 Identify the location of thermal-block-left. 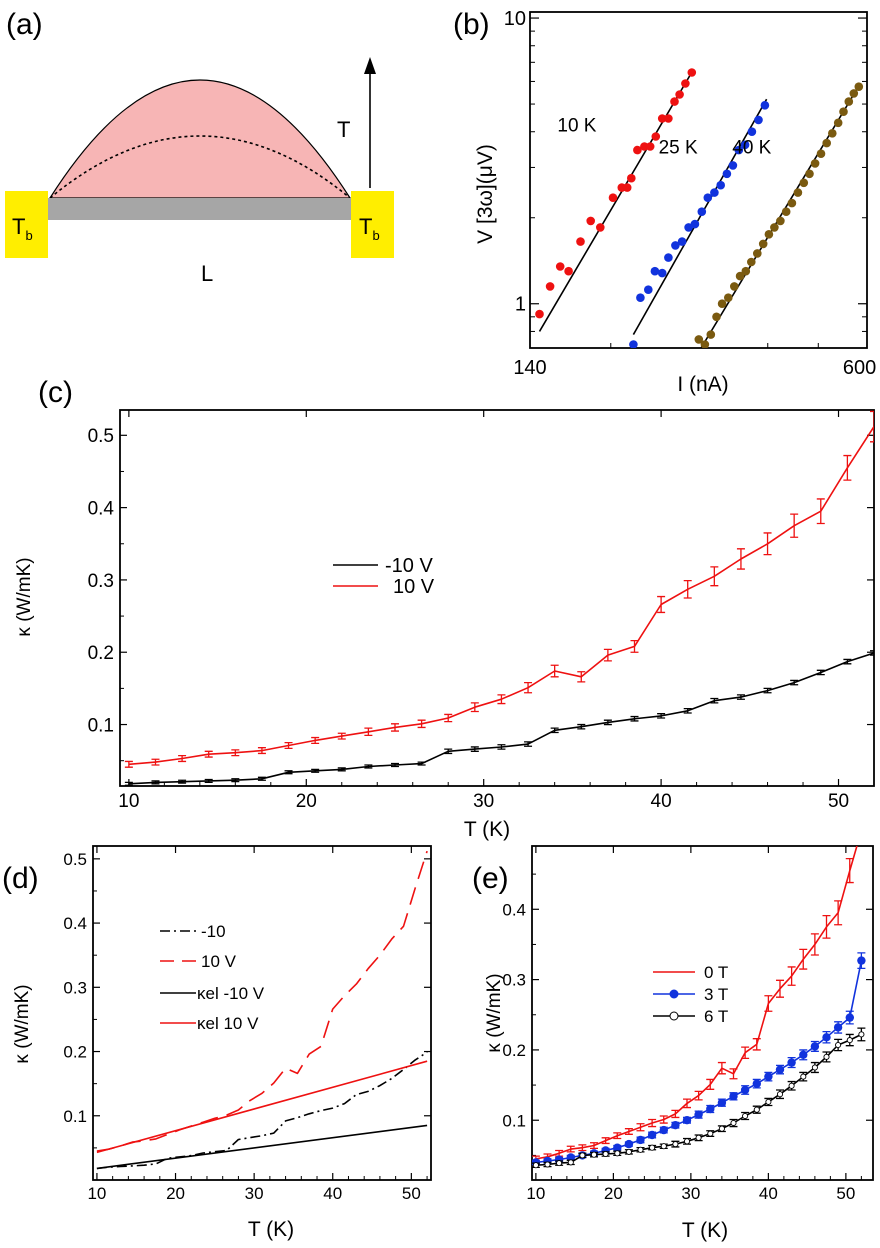
(26, 224).